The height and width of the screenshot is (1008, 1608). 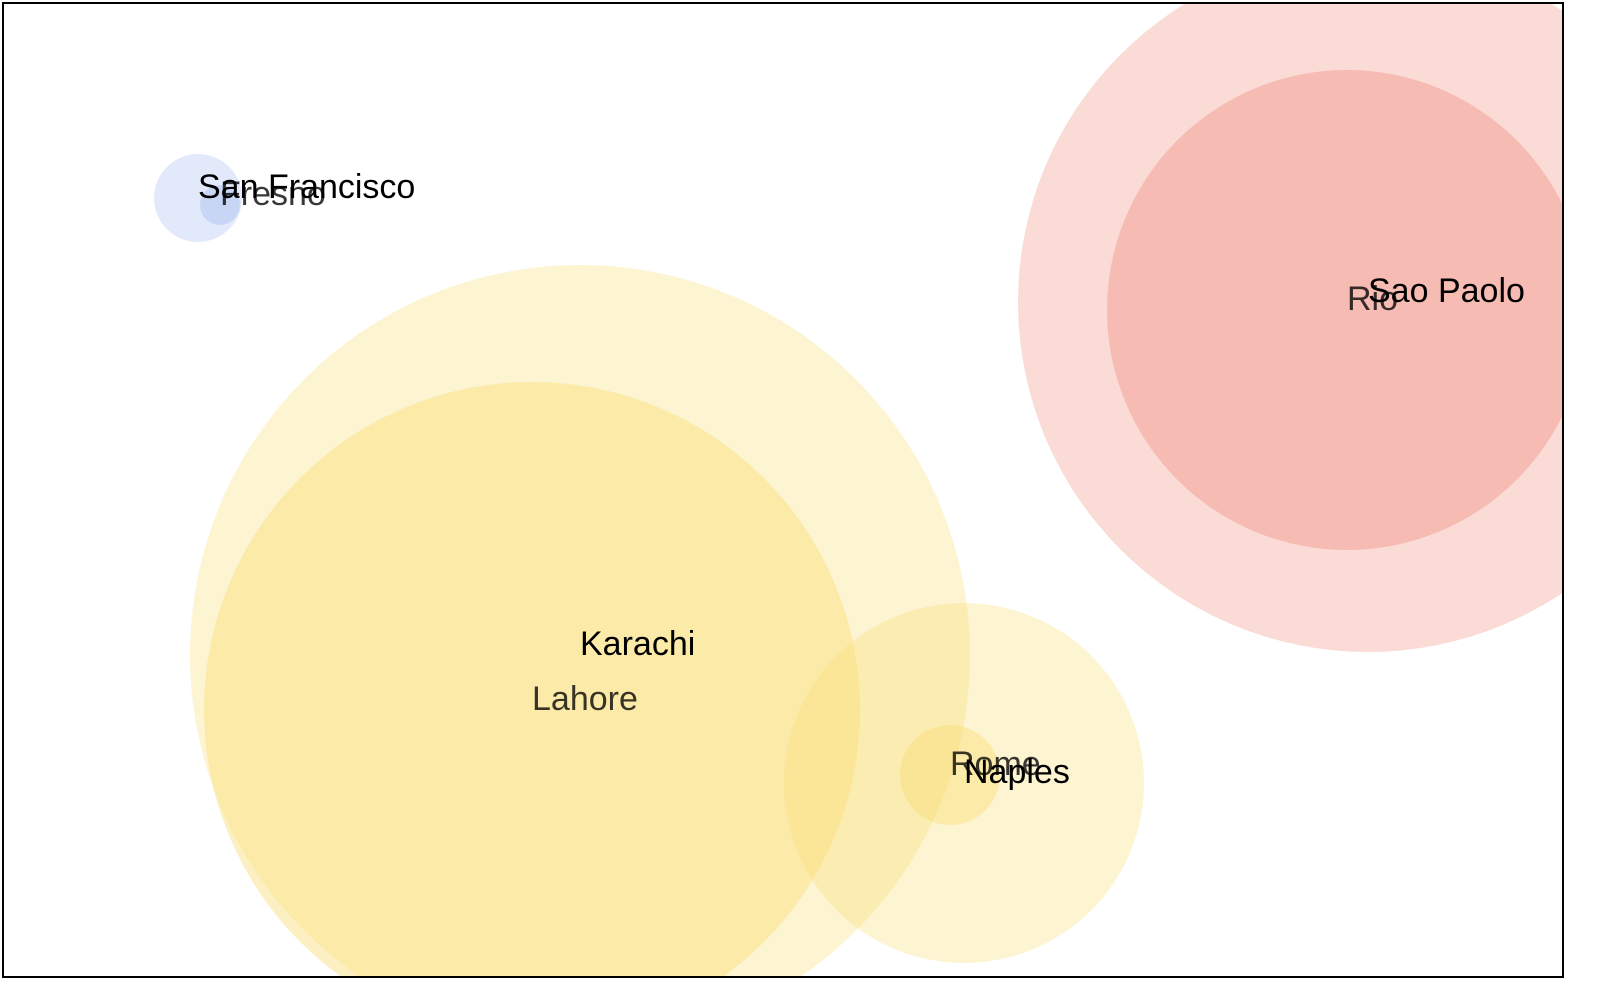 I want to click on bubble-label-lahore: Lahore, so click(x=585, y=699).